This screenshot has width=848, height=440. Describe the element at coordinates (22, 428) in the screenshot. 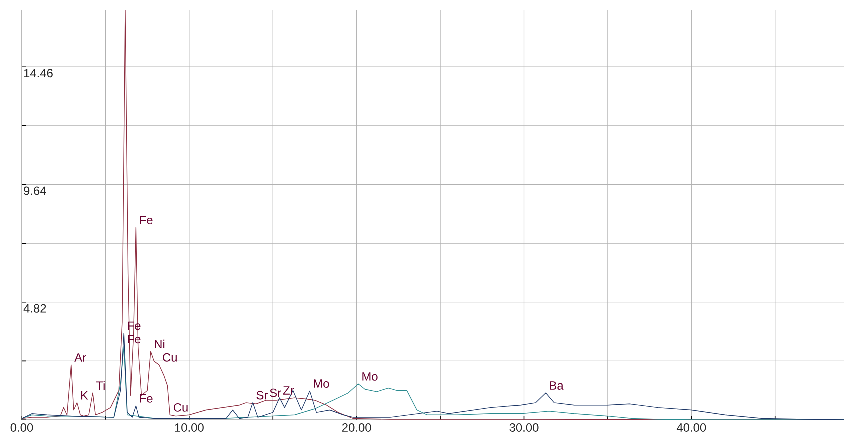

I see `x-tick-label: 0.00` at that location.